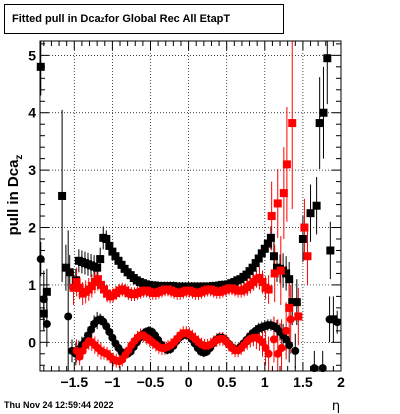 The image size is (400, 414). Describe the element at coordinates (167, 19) in the screenshot. I see `chart-title-suffix: for Global Rec All EtapT` at that location.